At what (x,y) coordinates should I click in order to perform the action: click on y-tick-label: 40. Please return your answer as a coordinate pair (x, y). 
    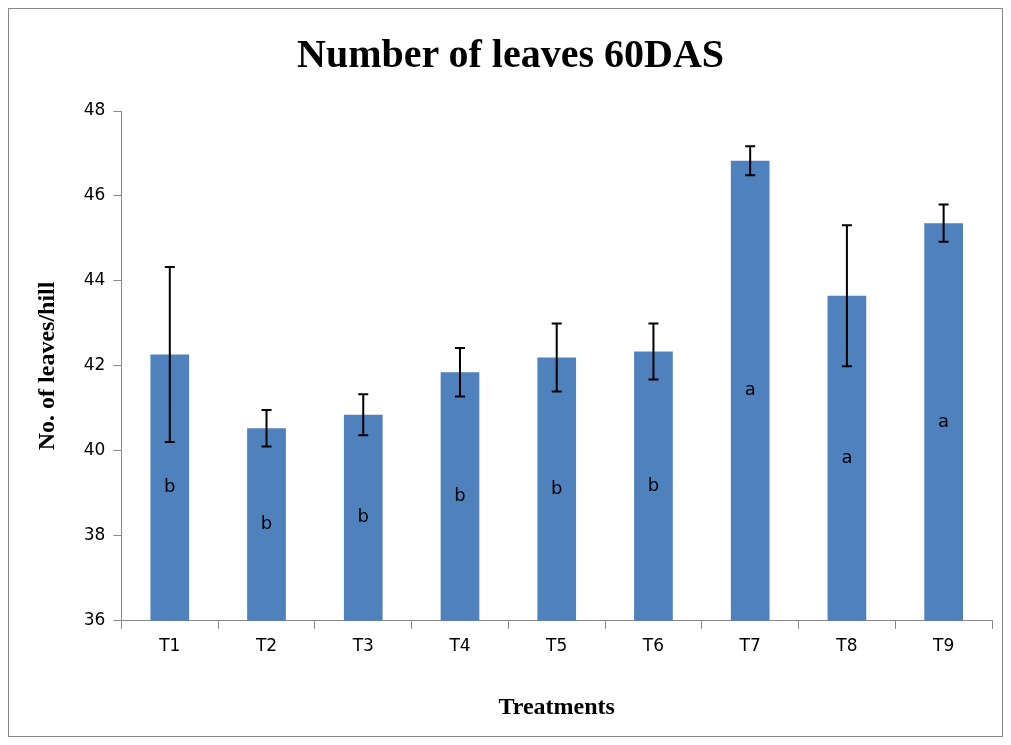
    Looking at the image, I should click on (94, 449).